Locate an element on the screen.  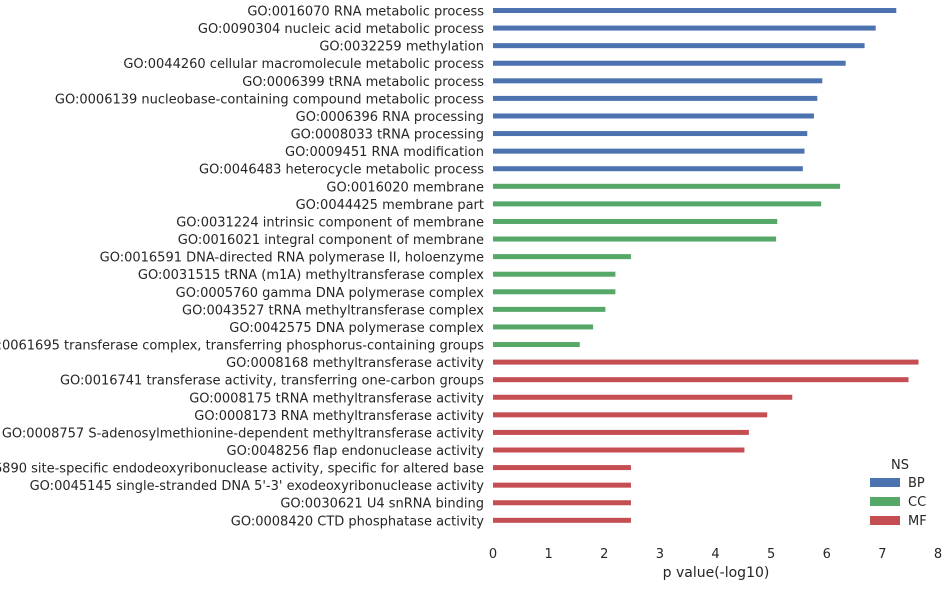
x-tick-label: 8 is located at coordinates (938, 554).